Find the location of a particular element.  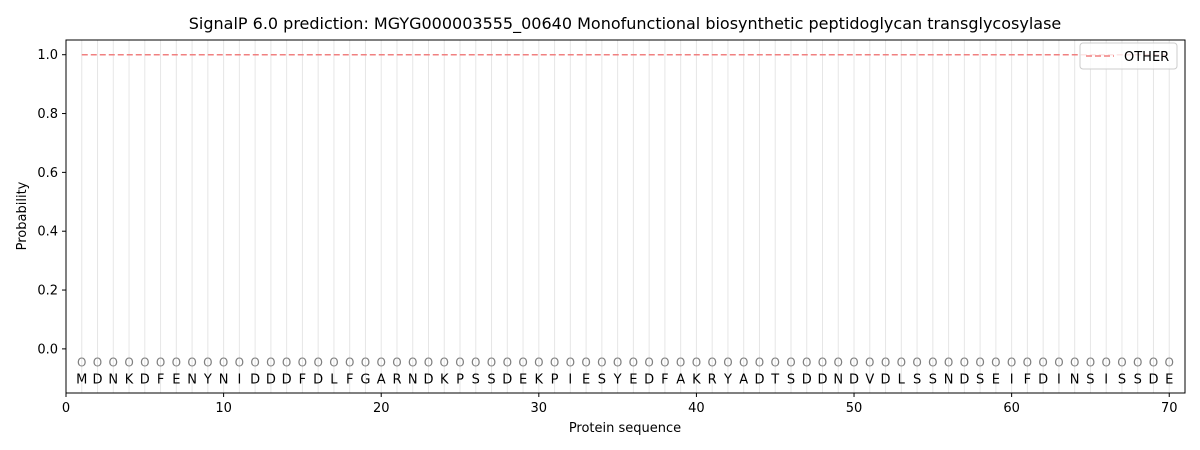

residue-label: K is located at coordinates (539, 379).